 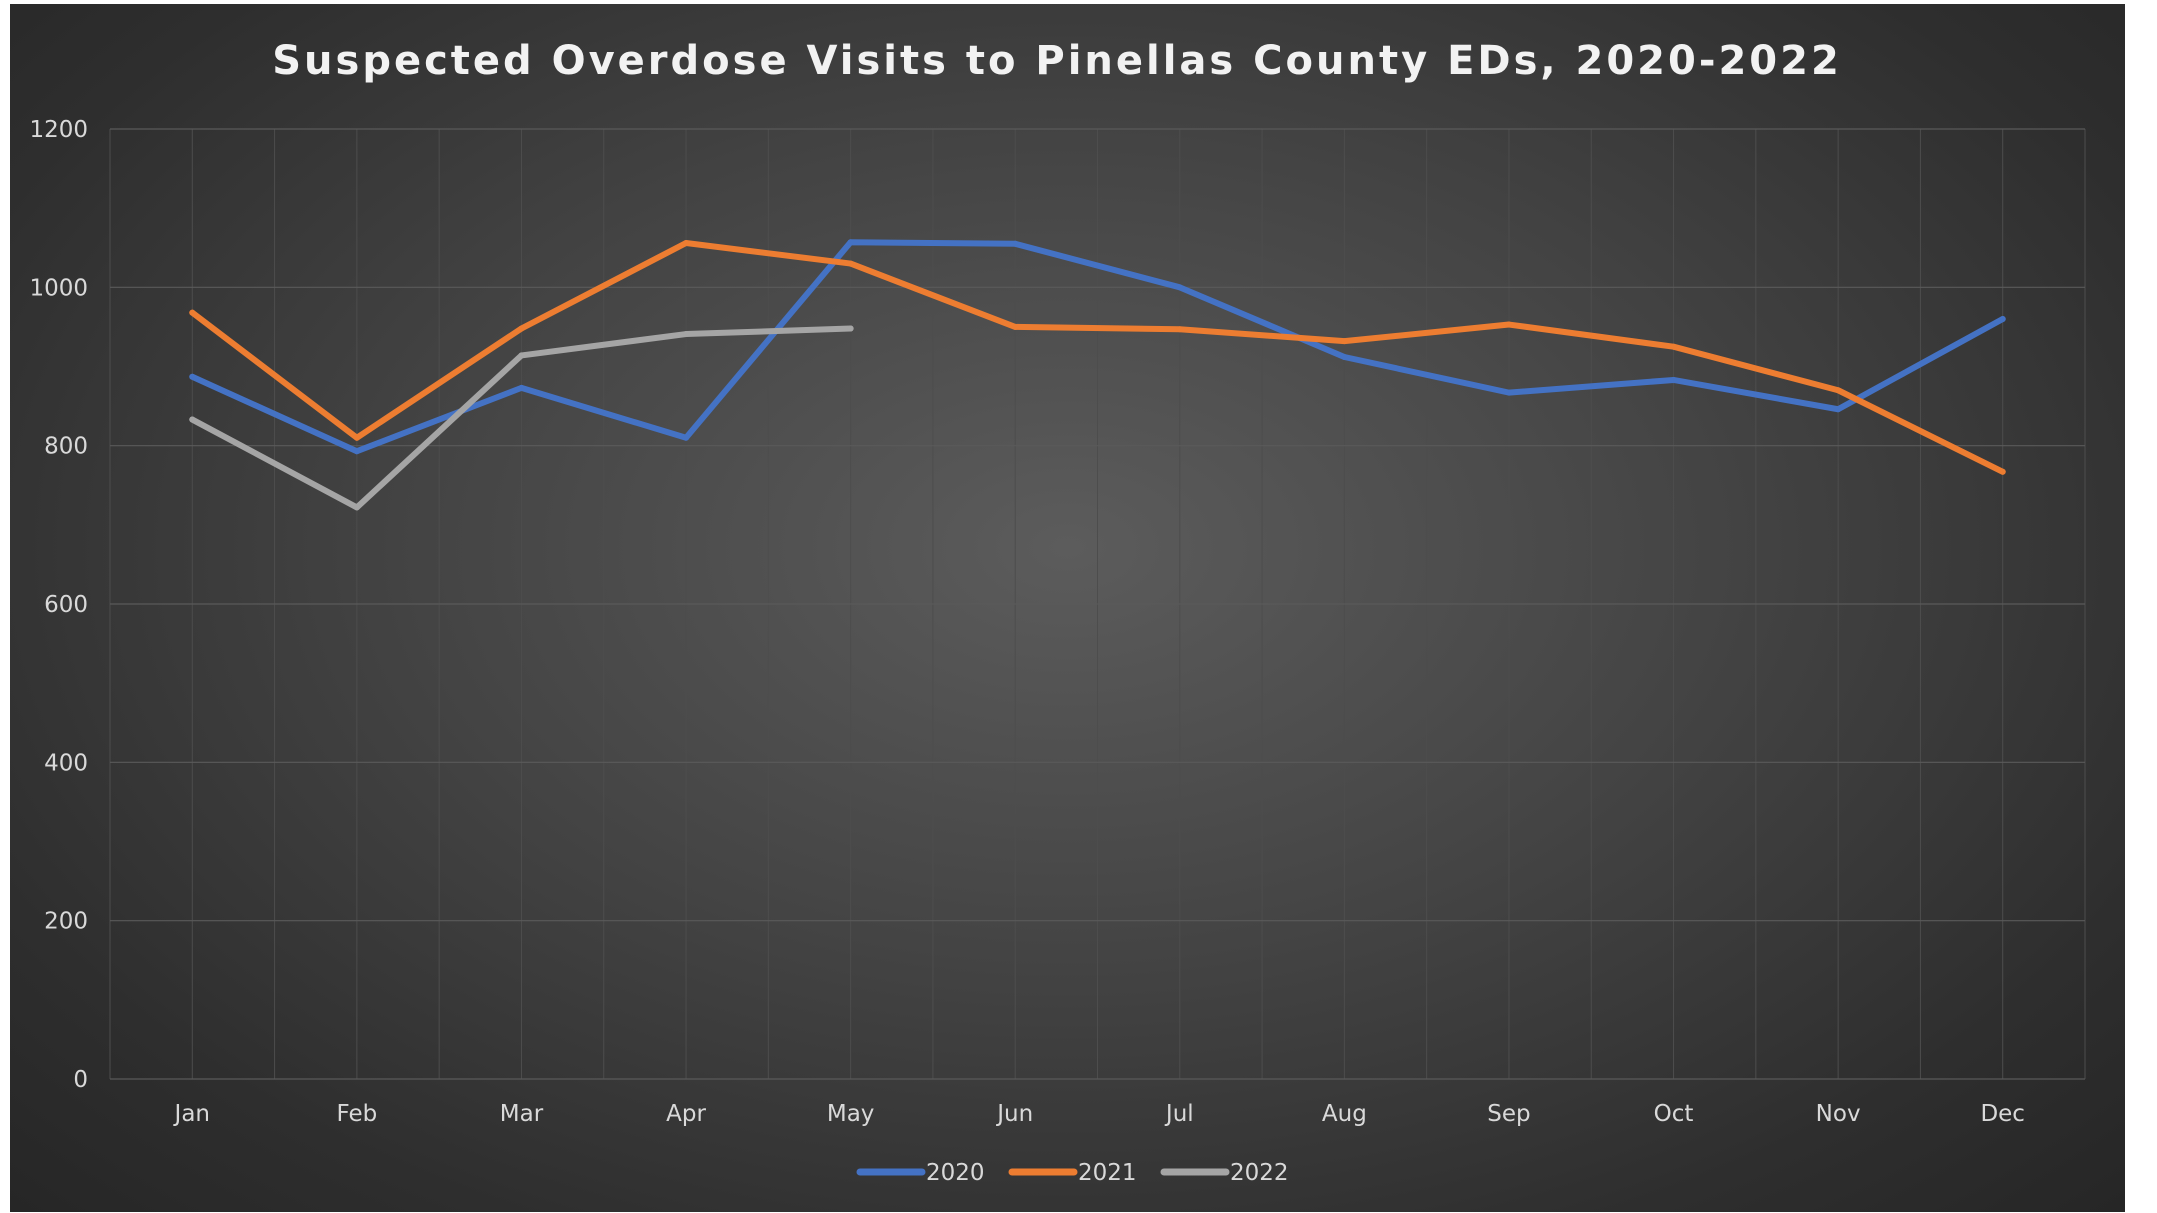 I want to click on x-tick-label: Jan, so click(x=191, y=1114).